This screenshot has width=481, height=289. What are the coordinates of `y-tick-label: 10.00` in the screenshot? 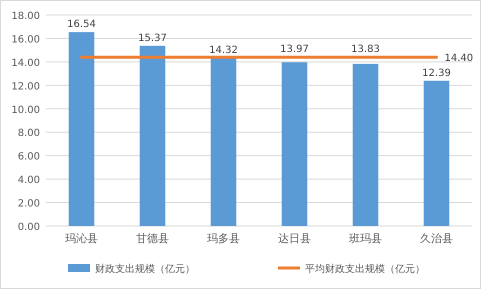 It's located at (25, 110).